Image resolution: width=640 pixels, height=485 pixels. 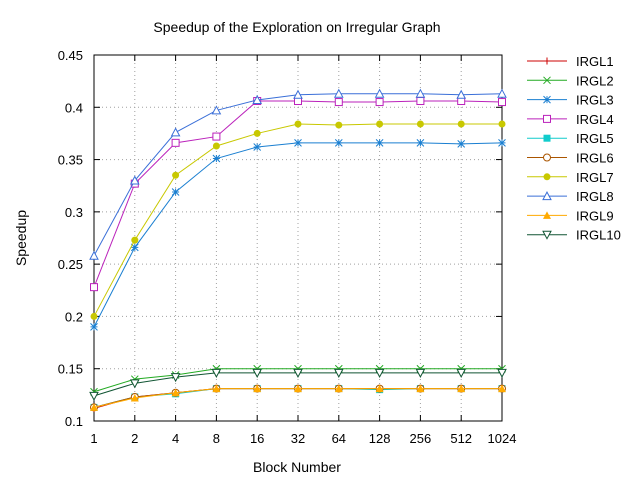 What do you see at coordinates (570, 61) in the screenshot?
I see `legend-item: IRGL1` at bounding box center [570, 61].